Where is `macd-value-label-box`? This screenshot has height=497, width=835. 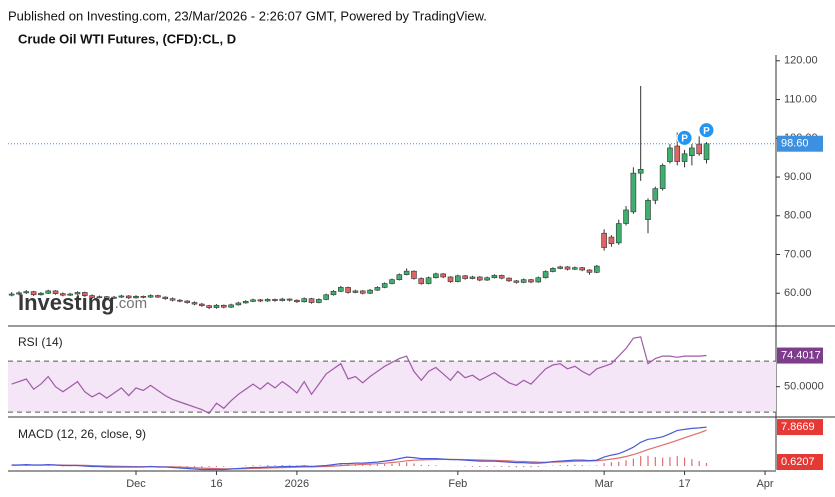 macd-value-label-box is located at coordinates (800, 427).